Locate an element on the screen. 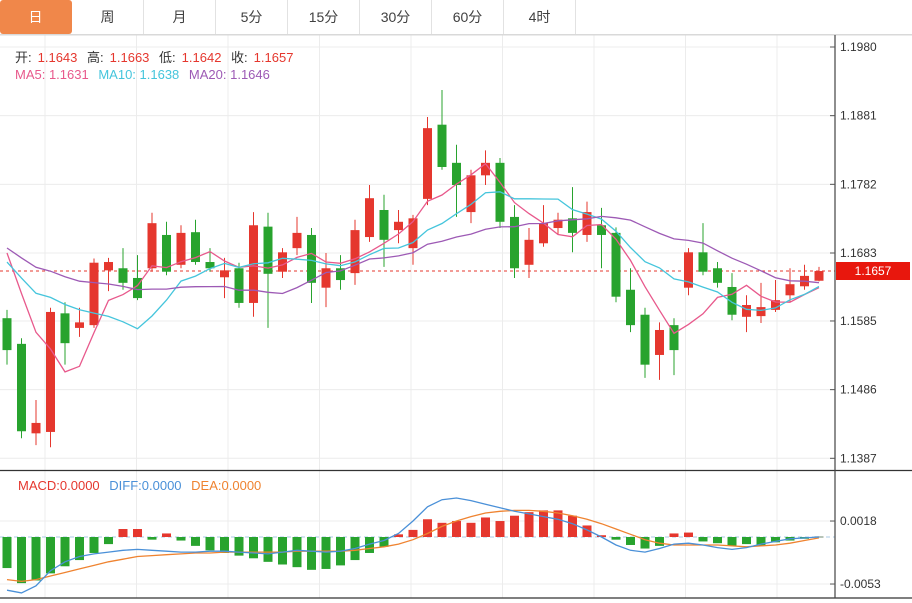 This screenshot has width=912, height=603. tab-day: 日 is located at coordinates (36, 17).